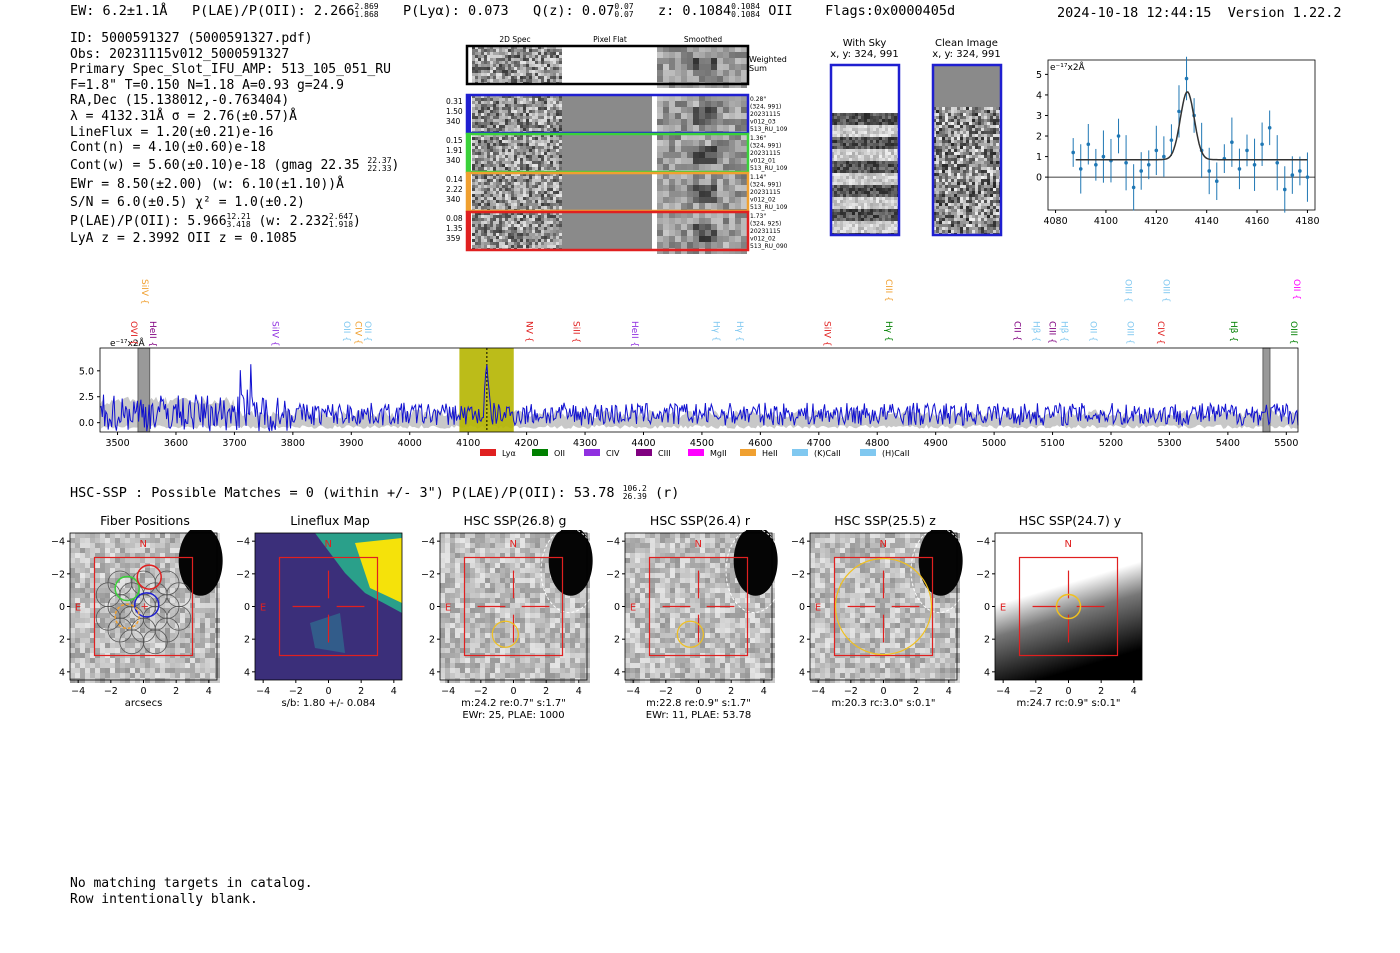  I want to click on lya-z-line: LyA z = 2.3992 OII z = 0.1085, so click(183, 238).